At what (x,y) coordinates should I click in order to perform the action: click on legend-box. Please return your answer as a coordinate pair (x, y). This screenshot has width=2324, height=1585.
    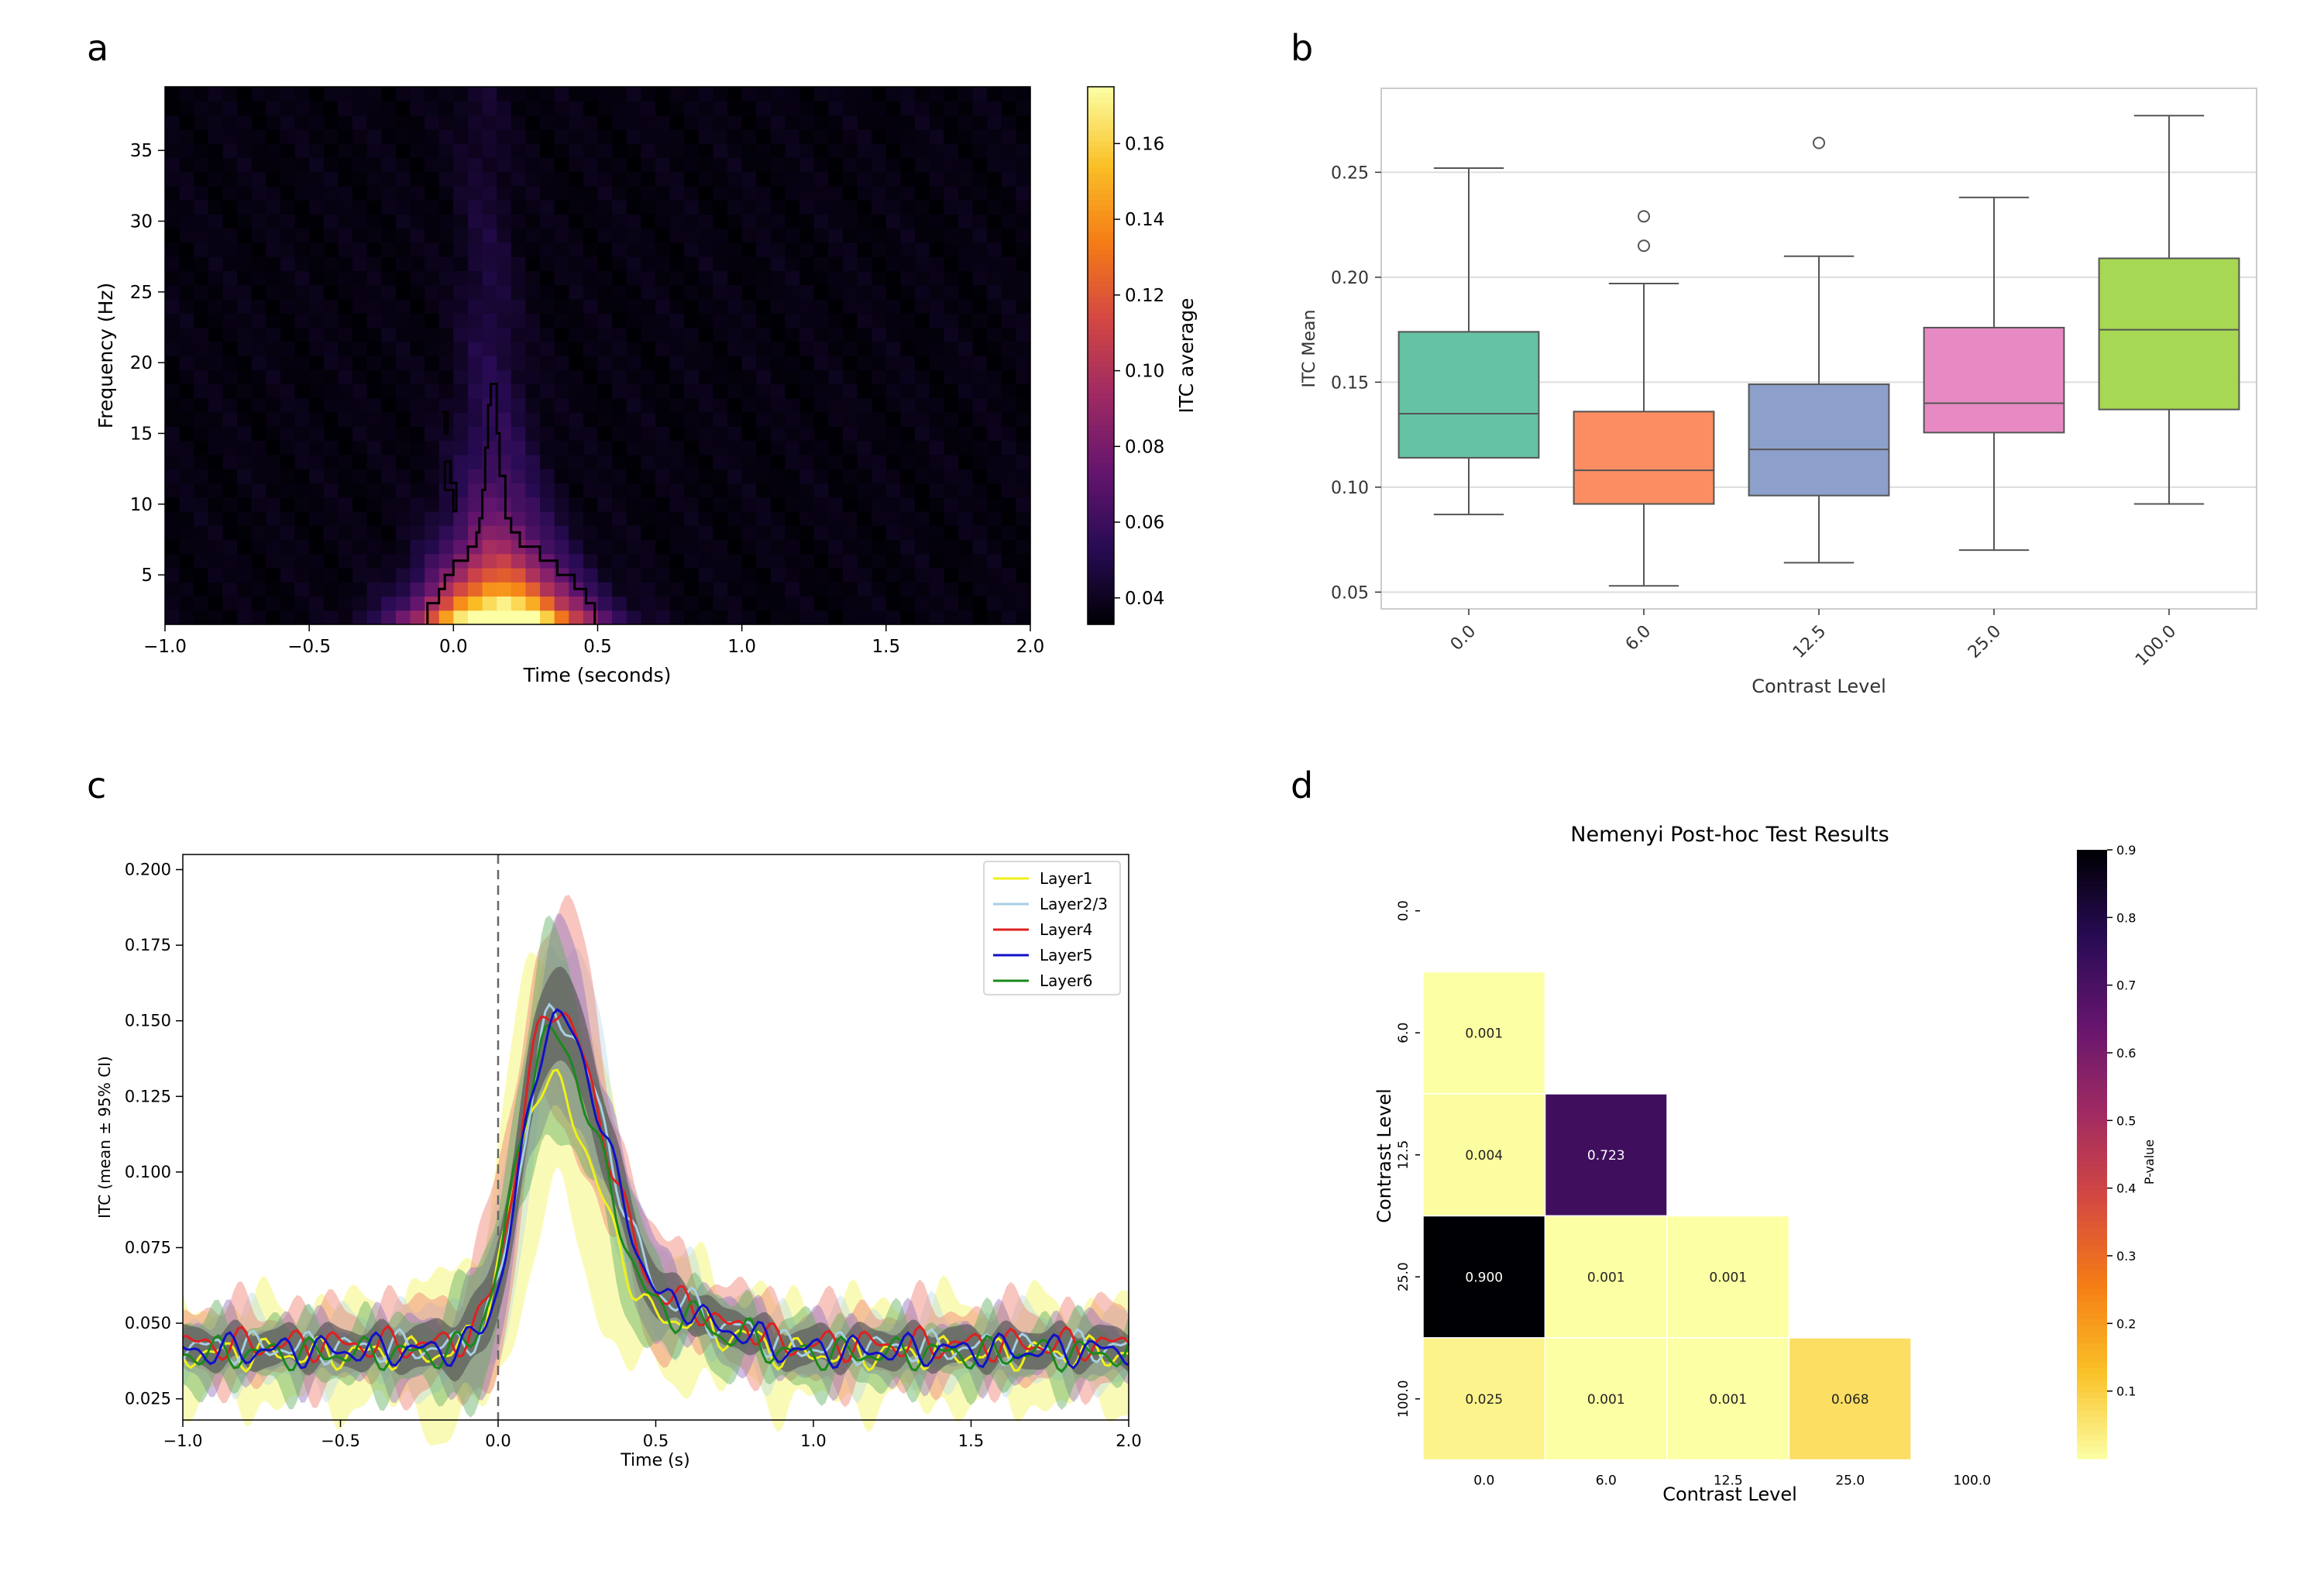
    Looking at the image, I should click on (1052, 928).